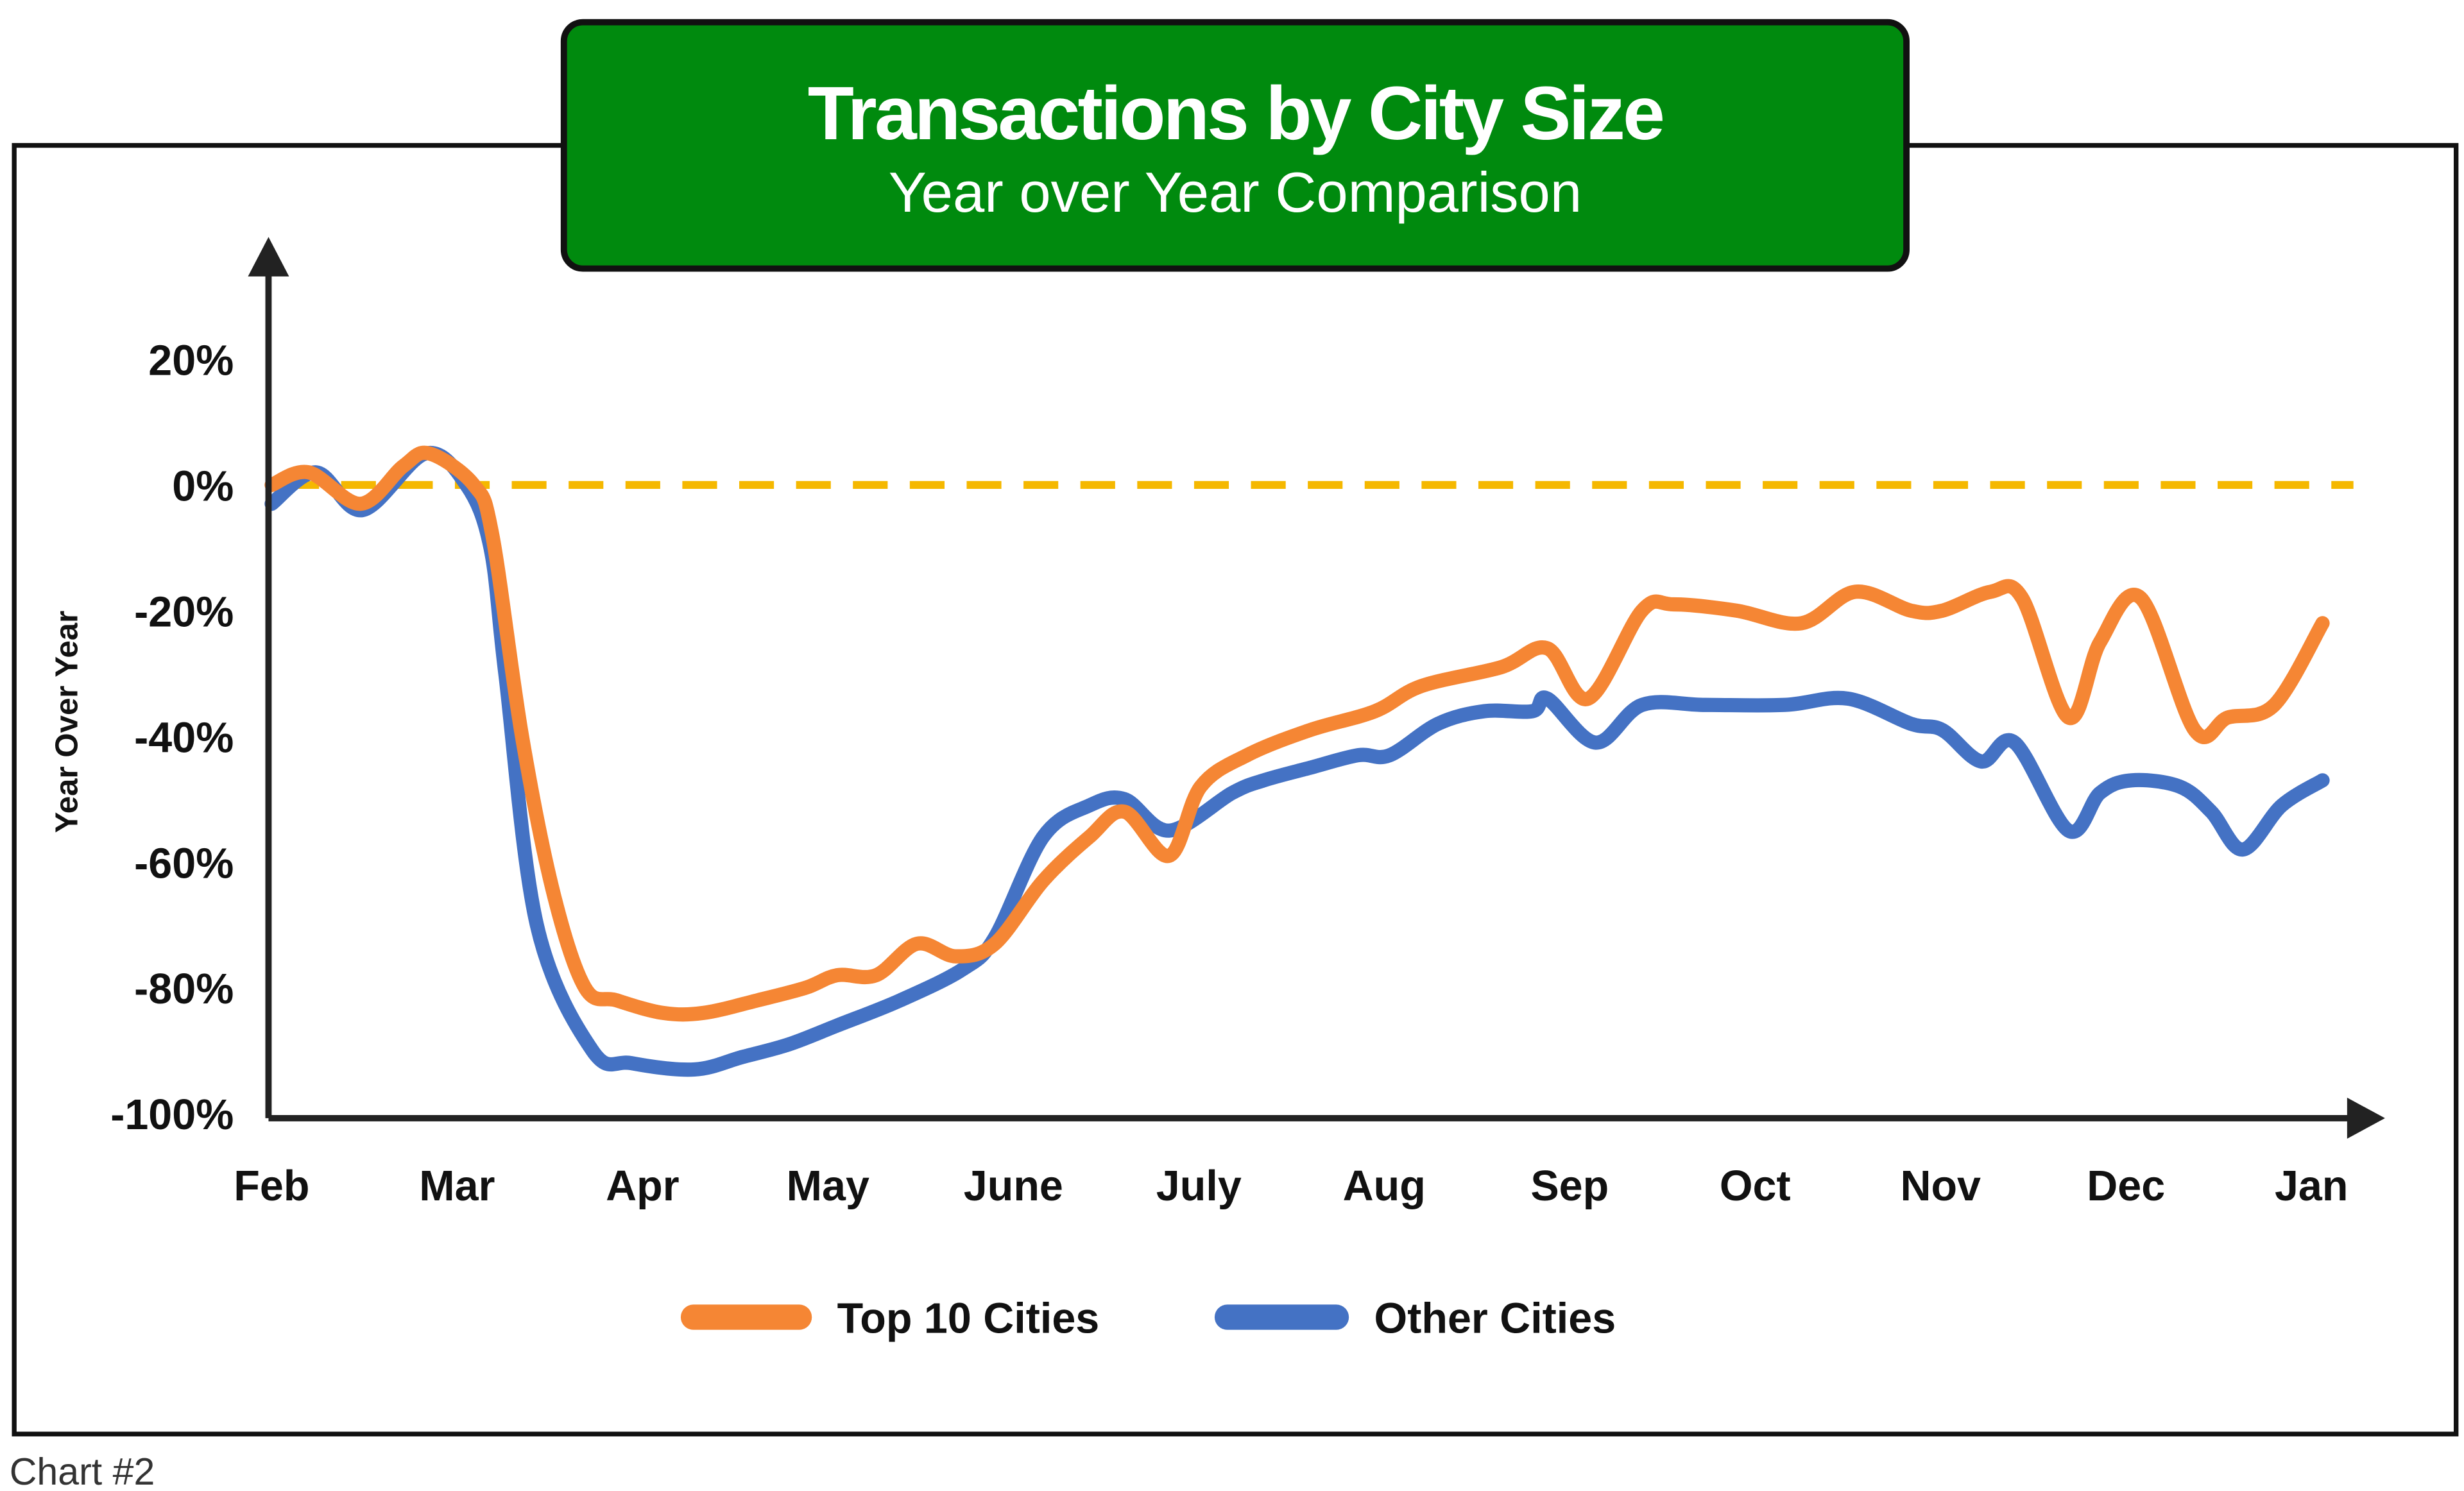 The height and width of the screenshot is (1491, 2464). I want to click on x-tick-label: Apr, so click(642, 1186).